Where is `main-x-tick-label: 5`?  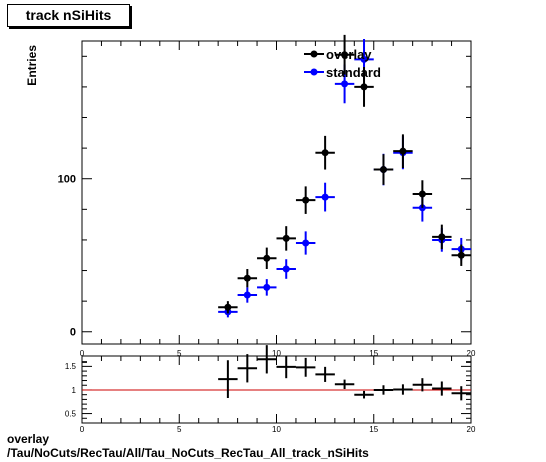 main-x-tick-label: 5 is located at coordinates (179, 353).